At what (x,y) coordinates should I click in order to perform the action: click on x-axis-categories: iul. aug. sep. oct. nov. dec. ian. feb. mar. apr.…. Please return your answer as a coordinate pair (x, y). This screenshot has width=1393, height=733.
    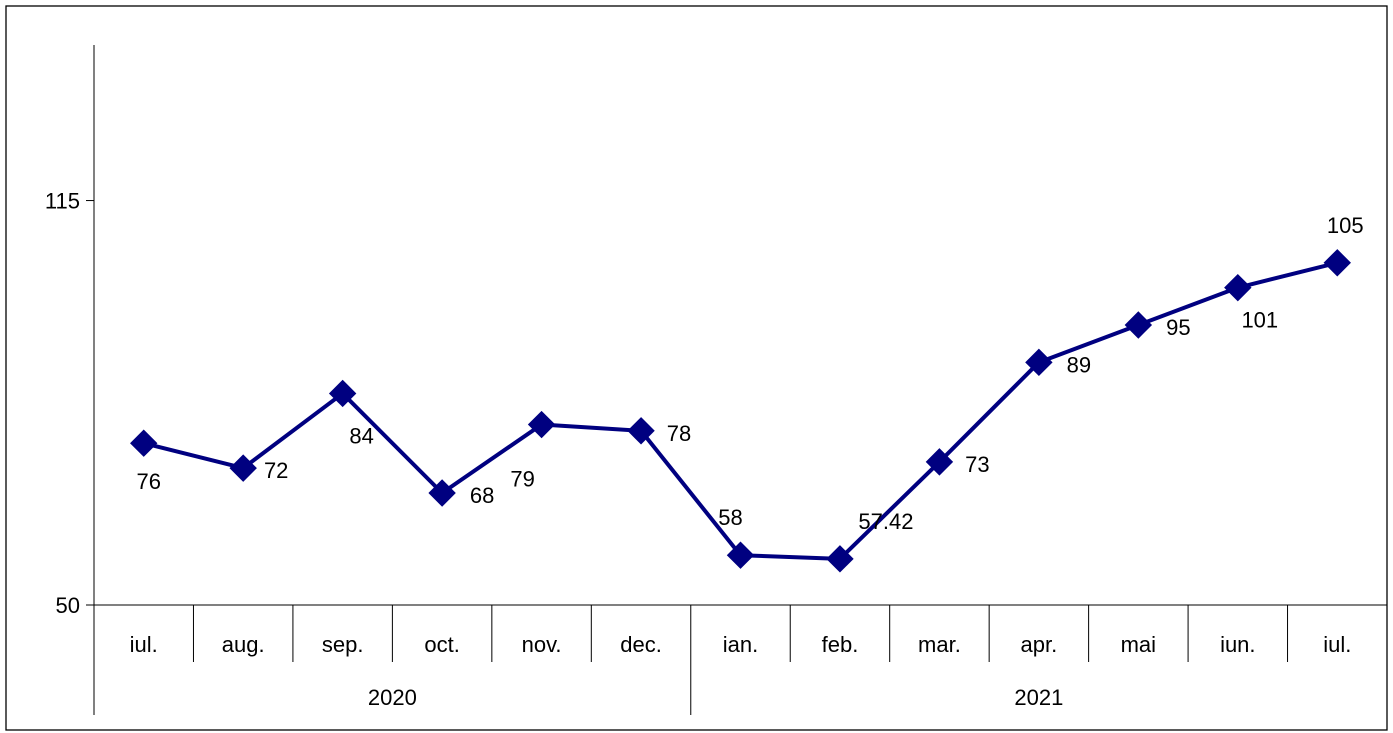
    Looking at the image, I should click on (740, 660).